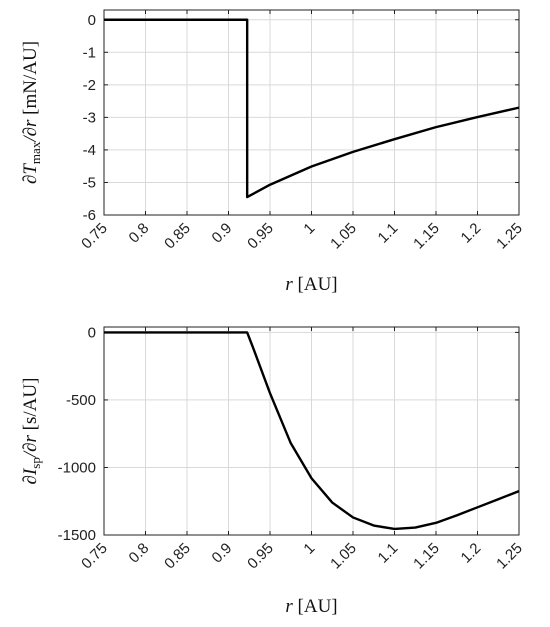 The width and height of the screenshot is (550, 627). I want to click on y-tick-label: -1, so click(89, 52).